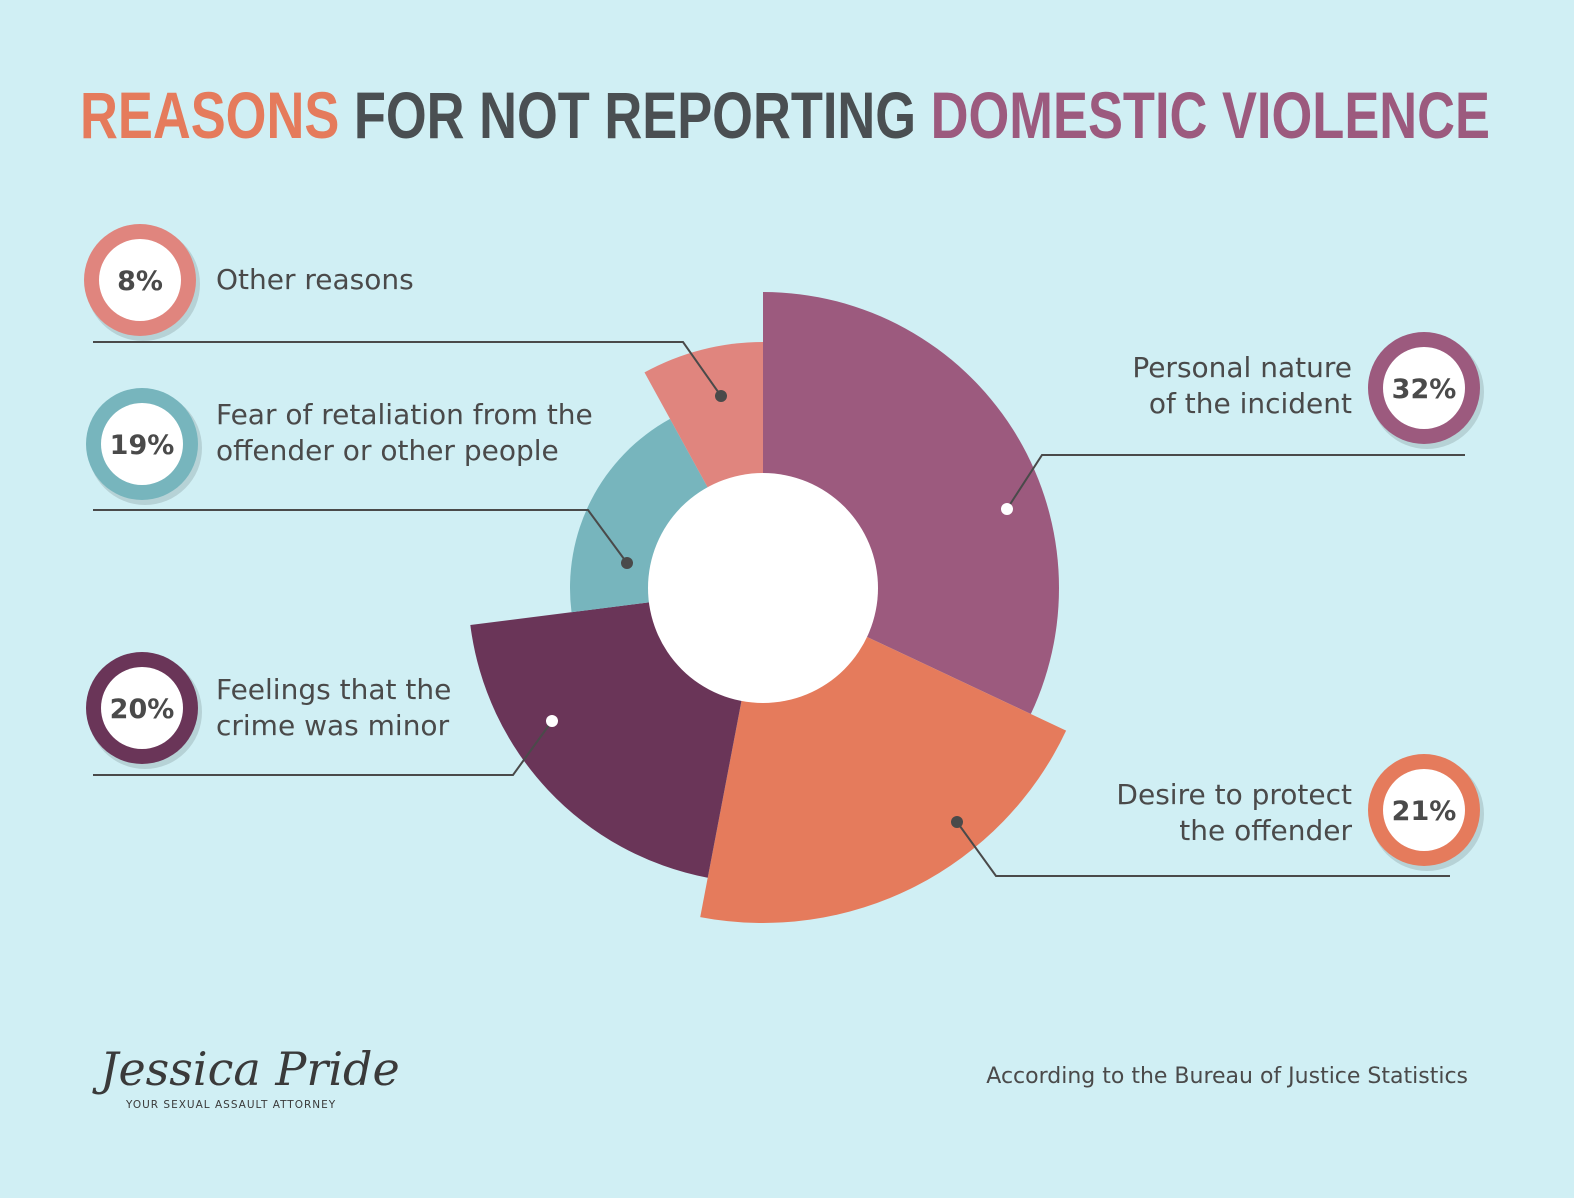  What do you see at coordinates (1210, 115) in the screenshot?
I see `title-part: DOMESTIC VIOLENCE` at bounding box center [1210, 115].